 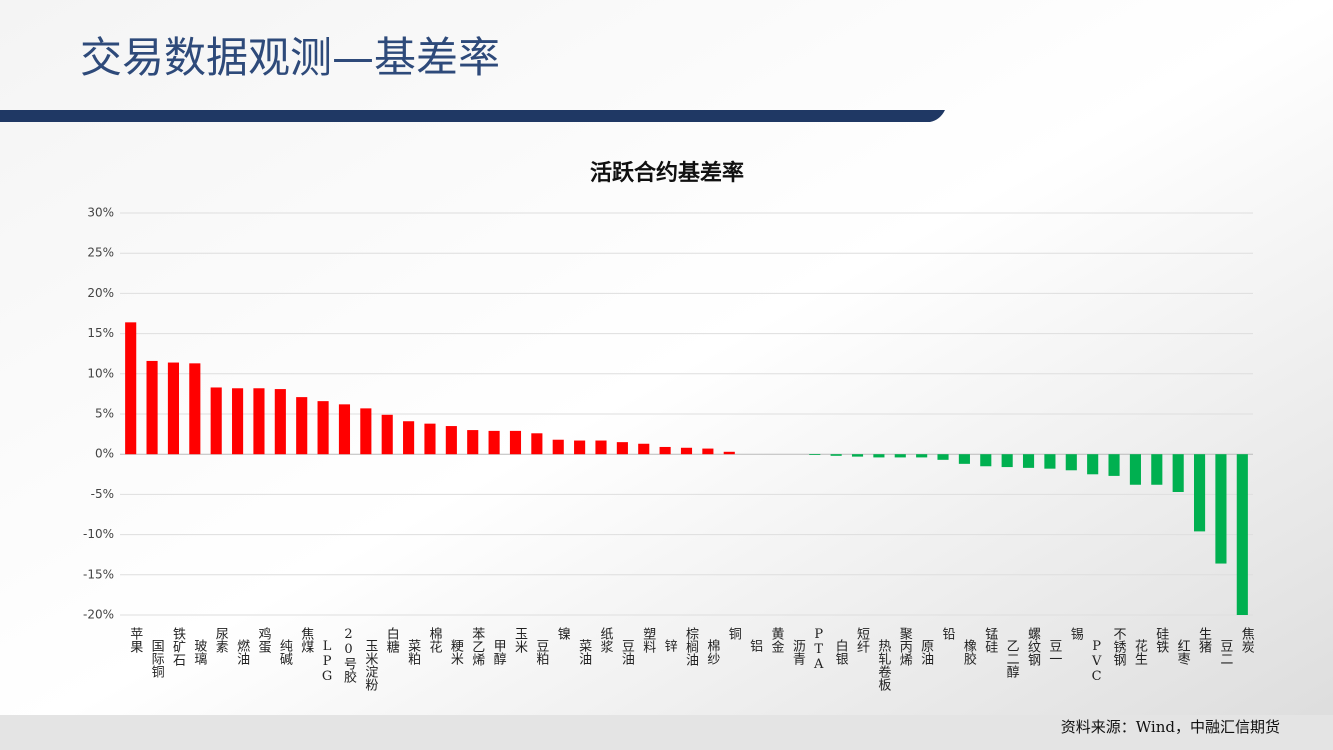 What do you see at coordinates (926, 652) in the screenshot?
I see `x-tick-label: 原油` at bounding box center [926, 652].